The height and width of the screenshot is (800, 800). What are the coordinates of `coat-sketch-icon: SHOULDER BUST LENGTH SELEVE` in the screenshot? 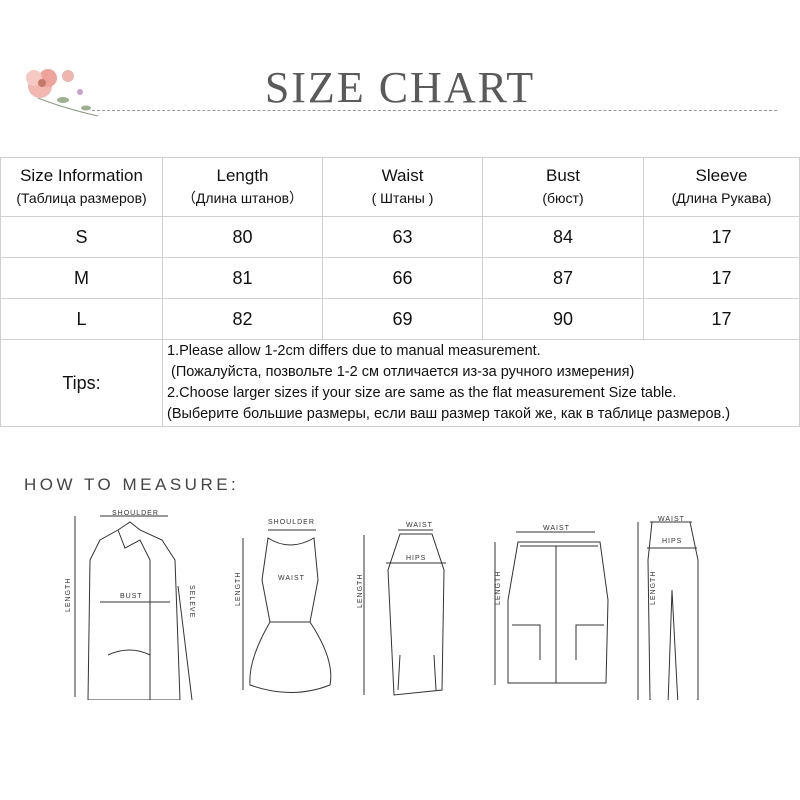 It's located at (130, 605).